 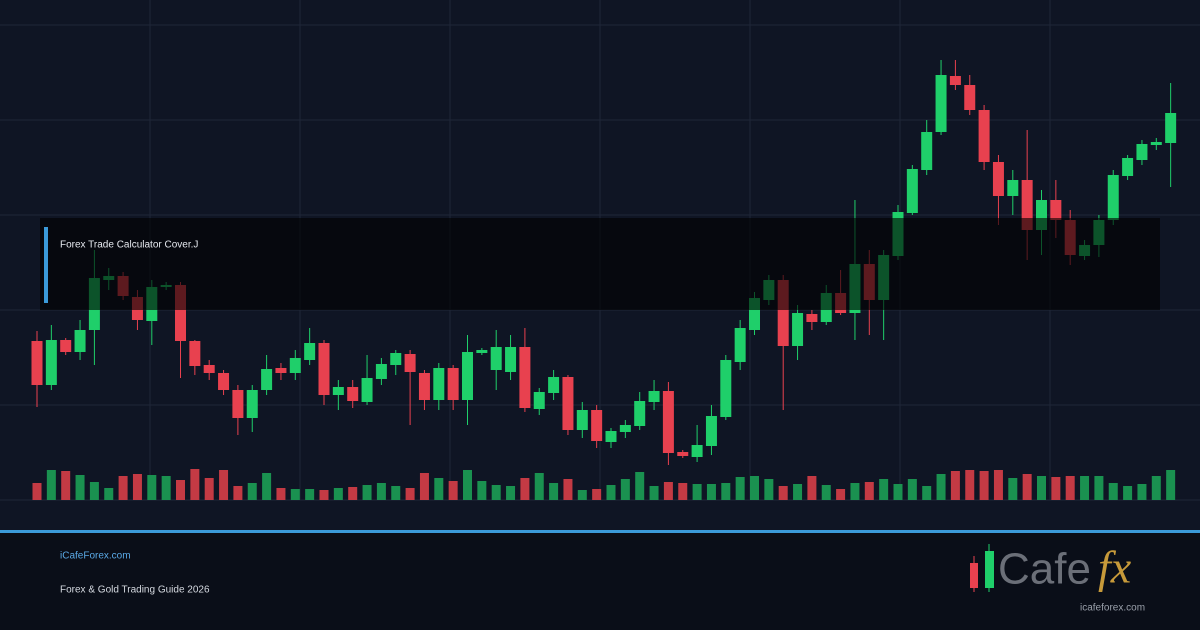 What do you see at coordinates (129, 245) in the screenshot?
I see `caption: Forex Trade Calculator Cover.J` at bounding box center [129, 245].